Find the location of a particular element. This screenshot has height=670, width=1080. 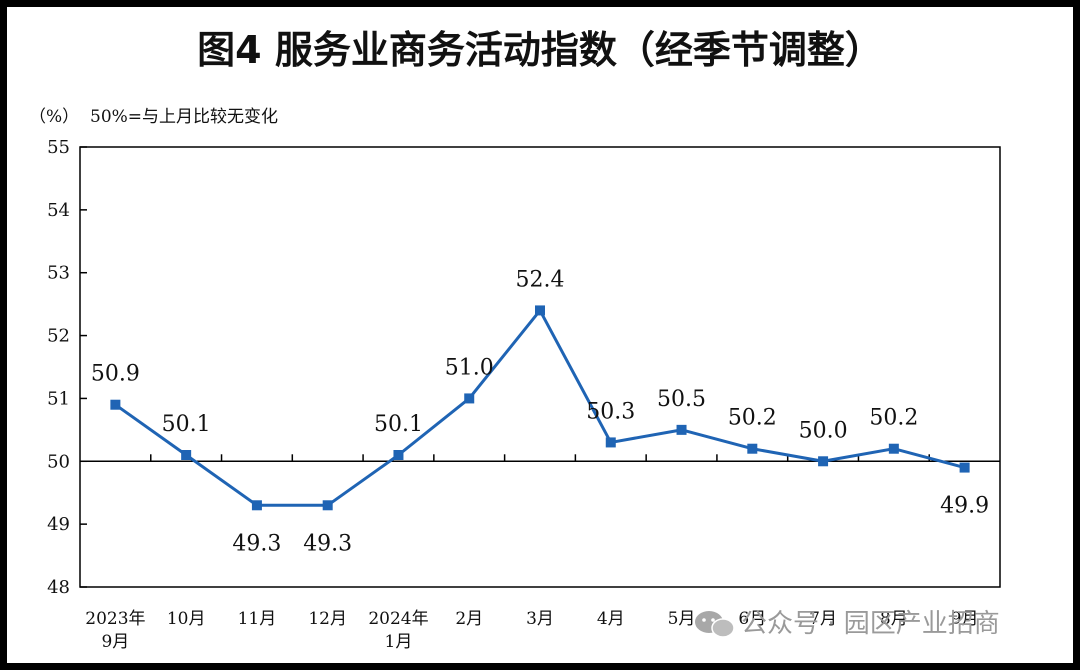

data-label: 50.9 is located at coordinates (115, 374).